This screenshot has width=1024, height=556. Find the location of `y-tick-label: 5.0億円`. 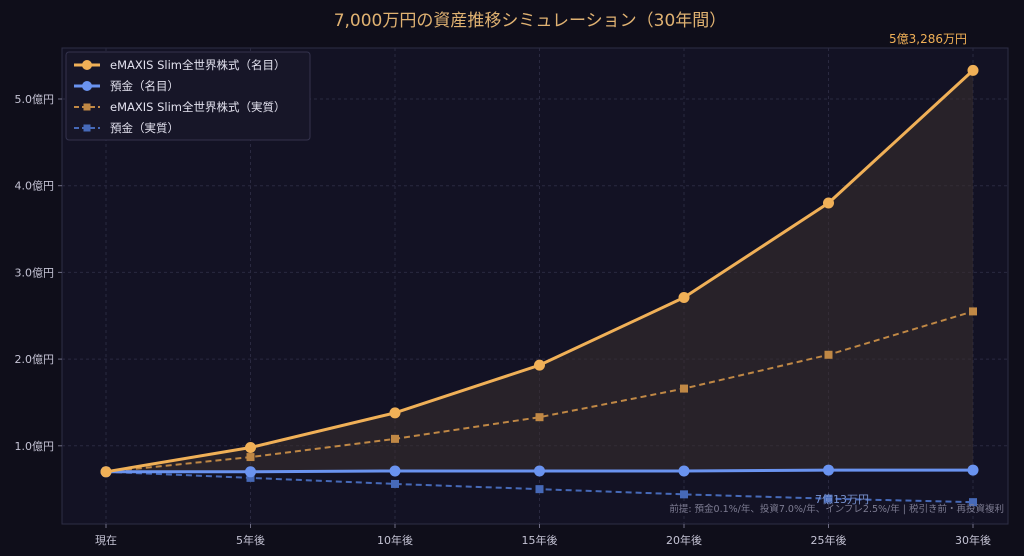

y-tick-label: 5.0億円 is located at coordinates (35, 99).